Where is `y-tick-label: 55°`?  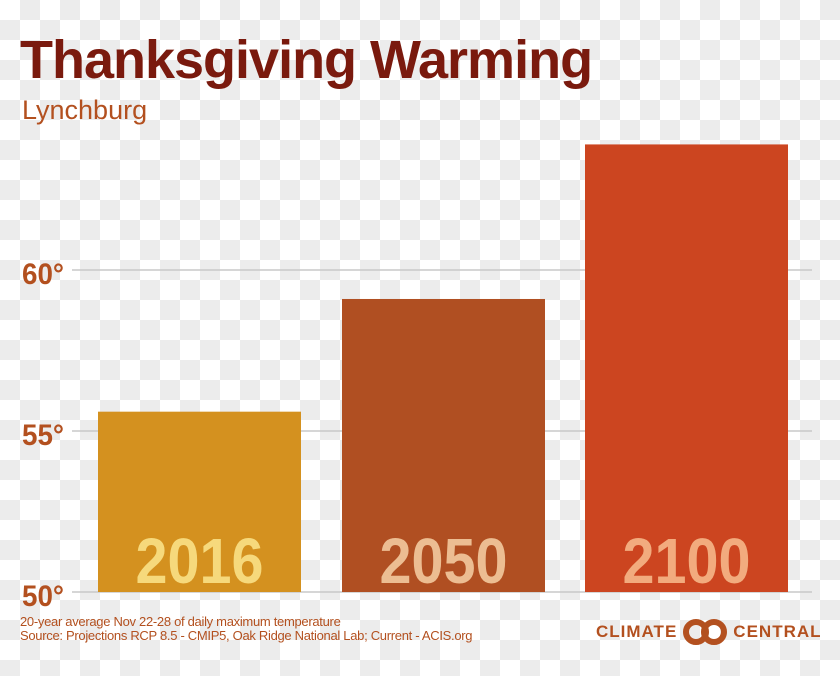 y-tick-label: 55° is located at coordinates (43, 435).